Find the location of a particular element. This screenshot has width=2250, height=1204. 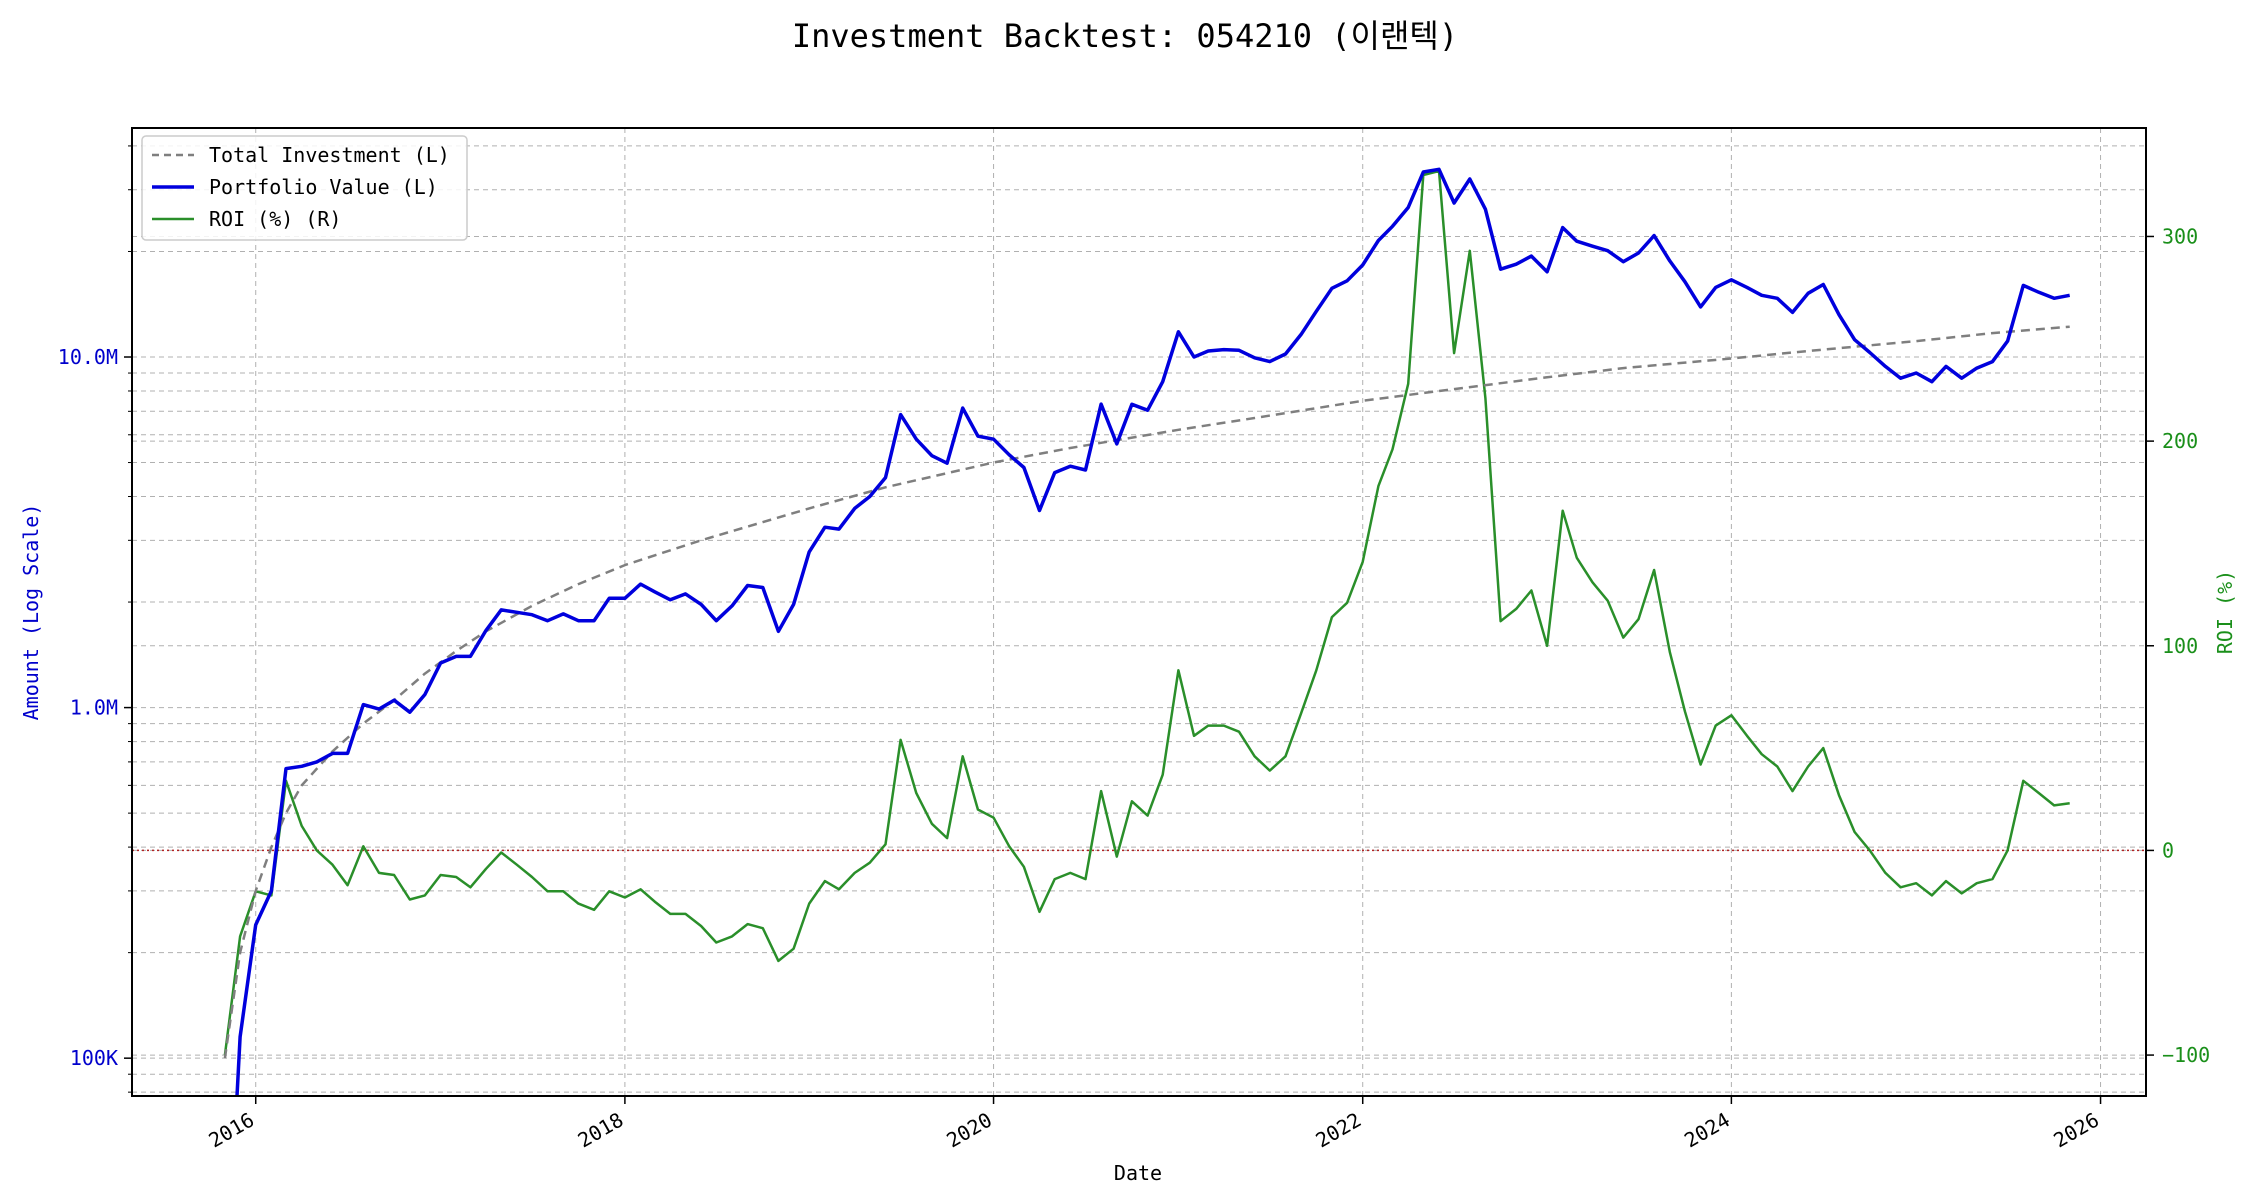

y-left-tick-label: 100K is located at coordinates (94, 1058).